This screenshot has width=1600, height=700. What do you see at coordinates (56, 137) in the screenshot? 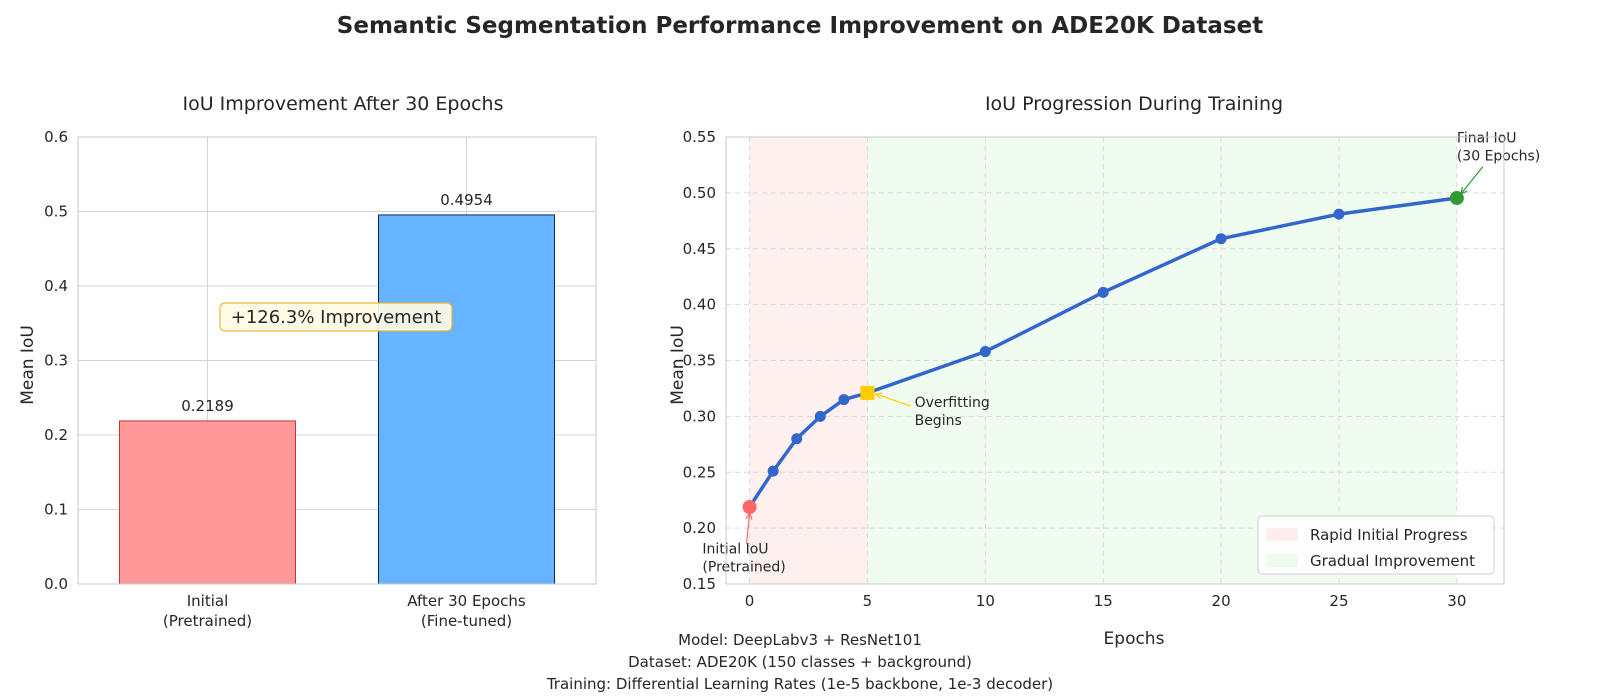
I see `bar-ytick-label: 0.6` at bounding box center [56, 137].